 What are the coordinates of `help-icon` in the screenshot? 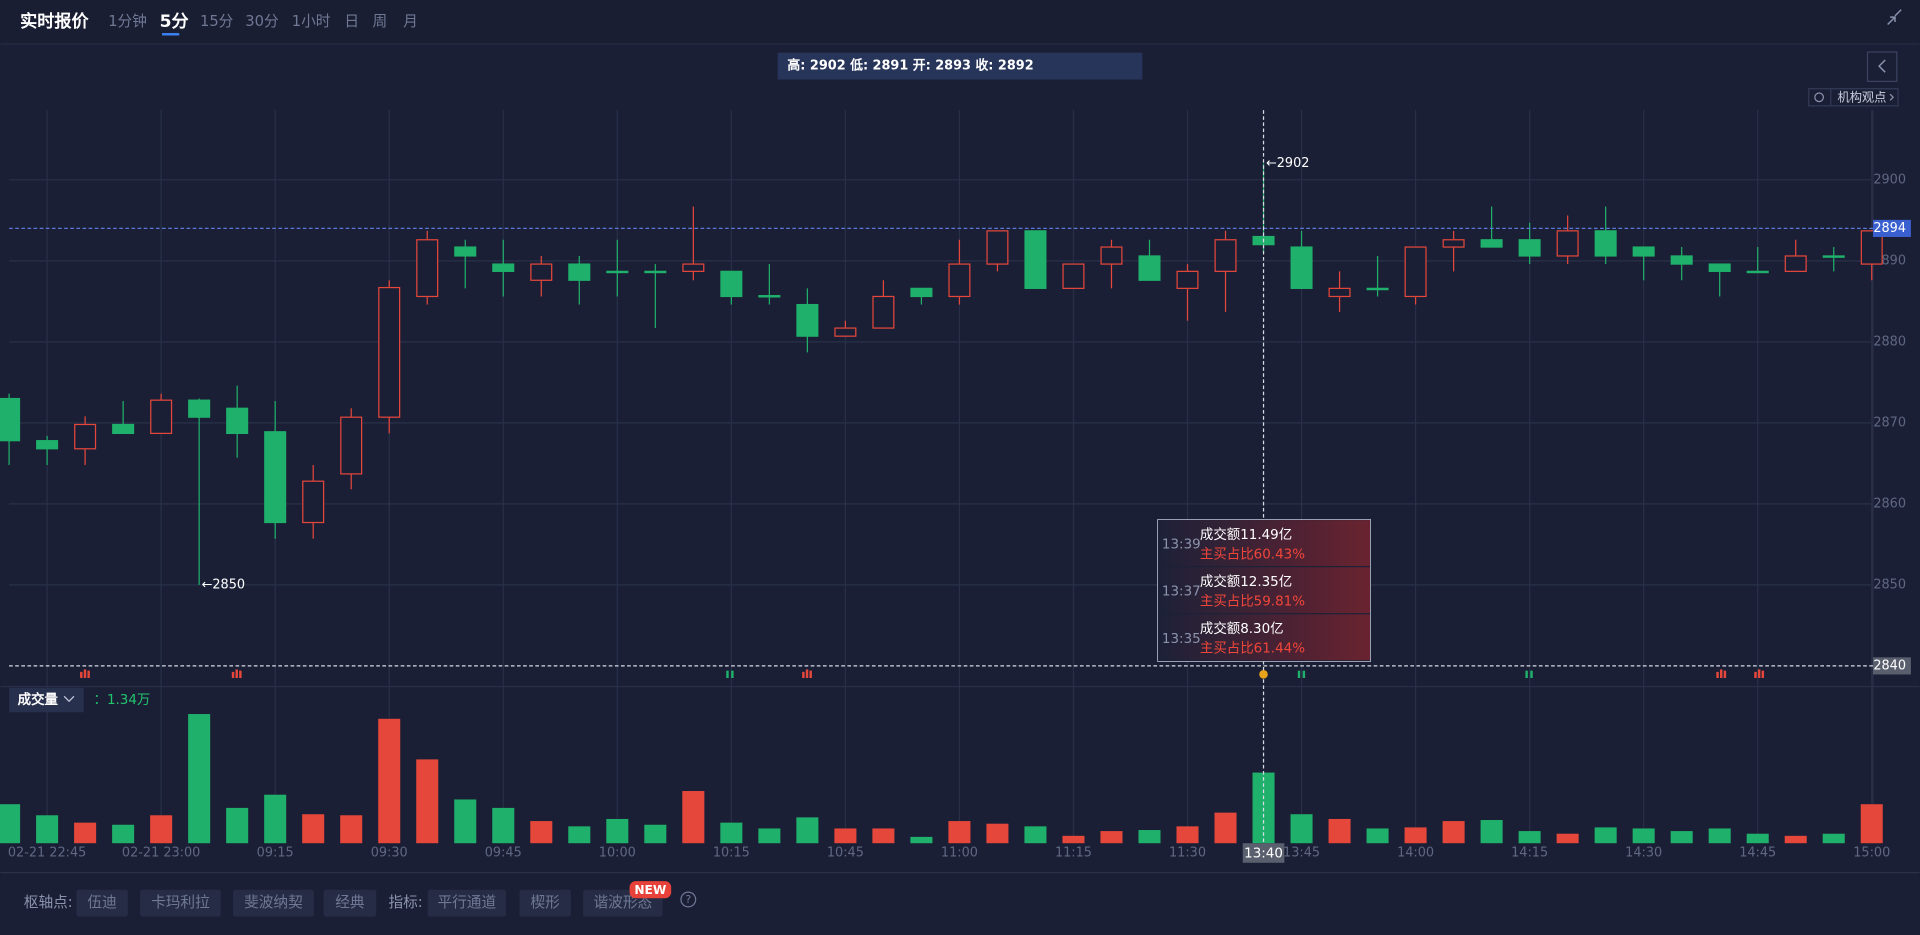 It's located at (688, 899).